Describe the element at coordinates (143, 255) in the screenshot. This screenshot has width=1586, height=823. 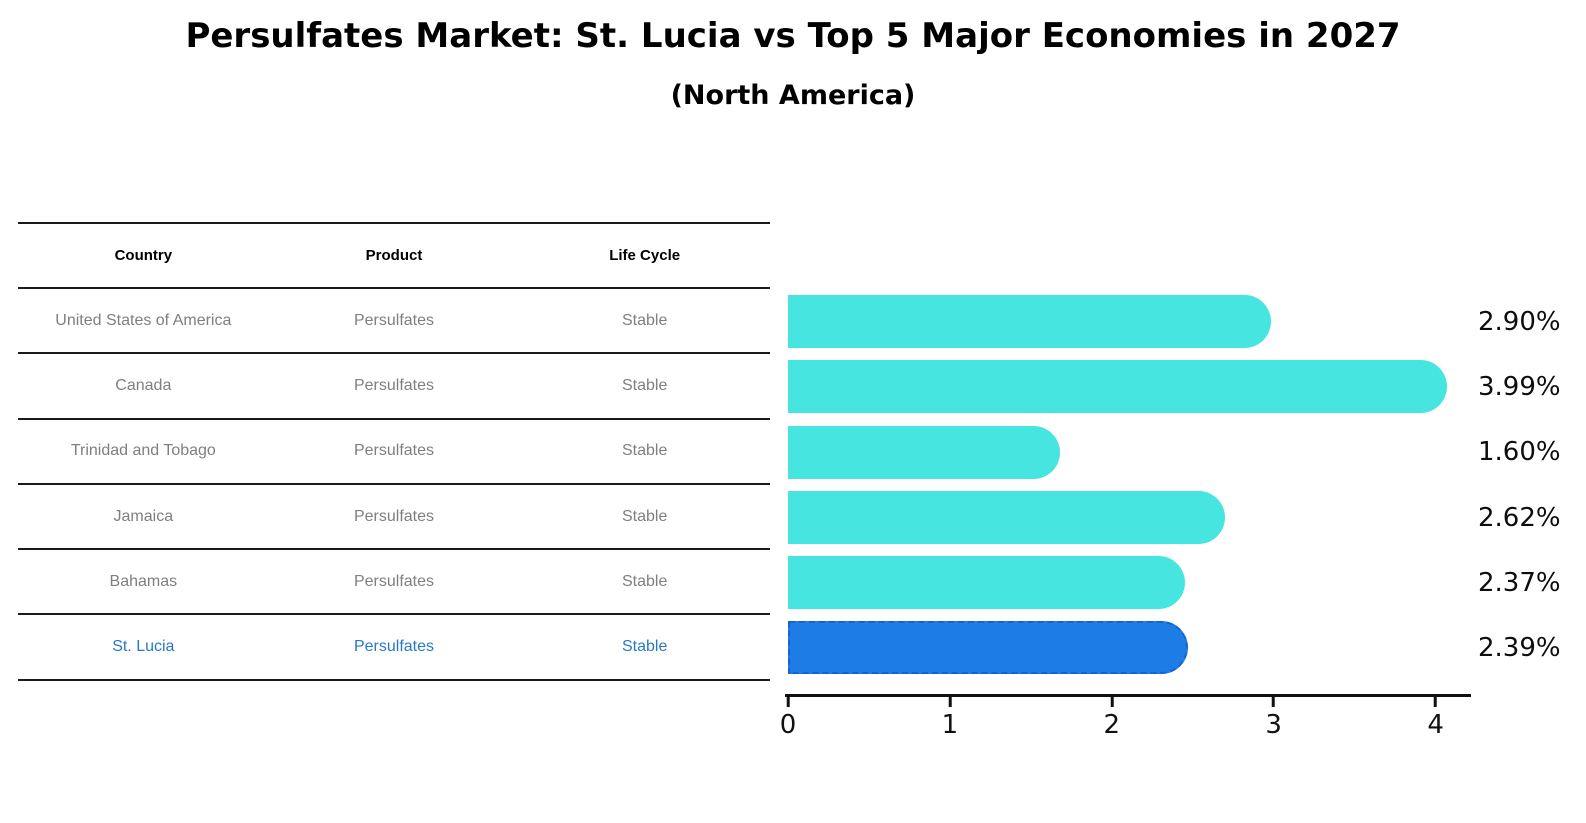
I see `column-header-country: Country` at that location.